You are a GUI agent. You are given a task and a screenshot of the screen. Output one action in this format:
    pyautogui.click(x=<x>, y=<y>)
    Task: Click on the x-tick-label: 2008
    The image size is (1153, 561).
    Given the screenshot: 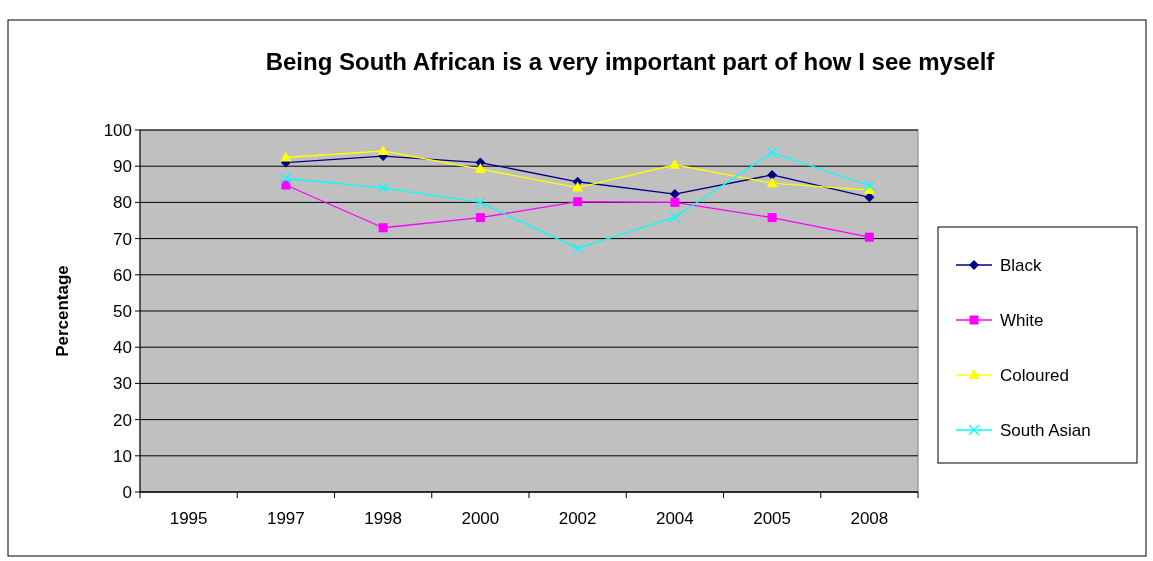 What is the action you would take?
    pyautogui.click(x=869, y=518)
    